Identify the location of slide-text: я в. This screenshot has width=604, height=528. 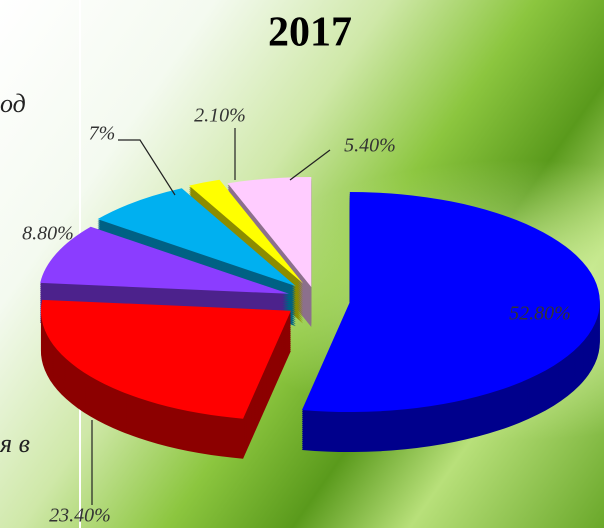
(15, 443).